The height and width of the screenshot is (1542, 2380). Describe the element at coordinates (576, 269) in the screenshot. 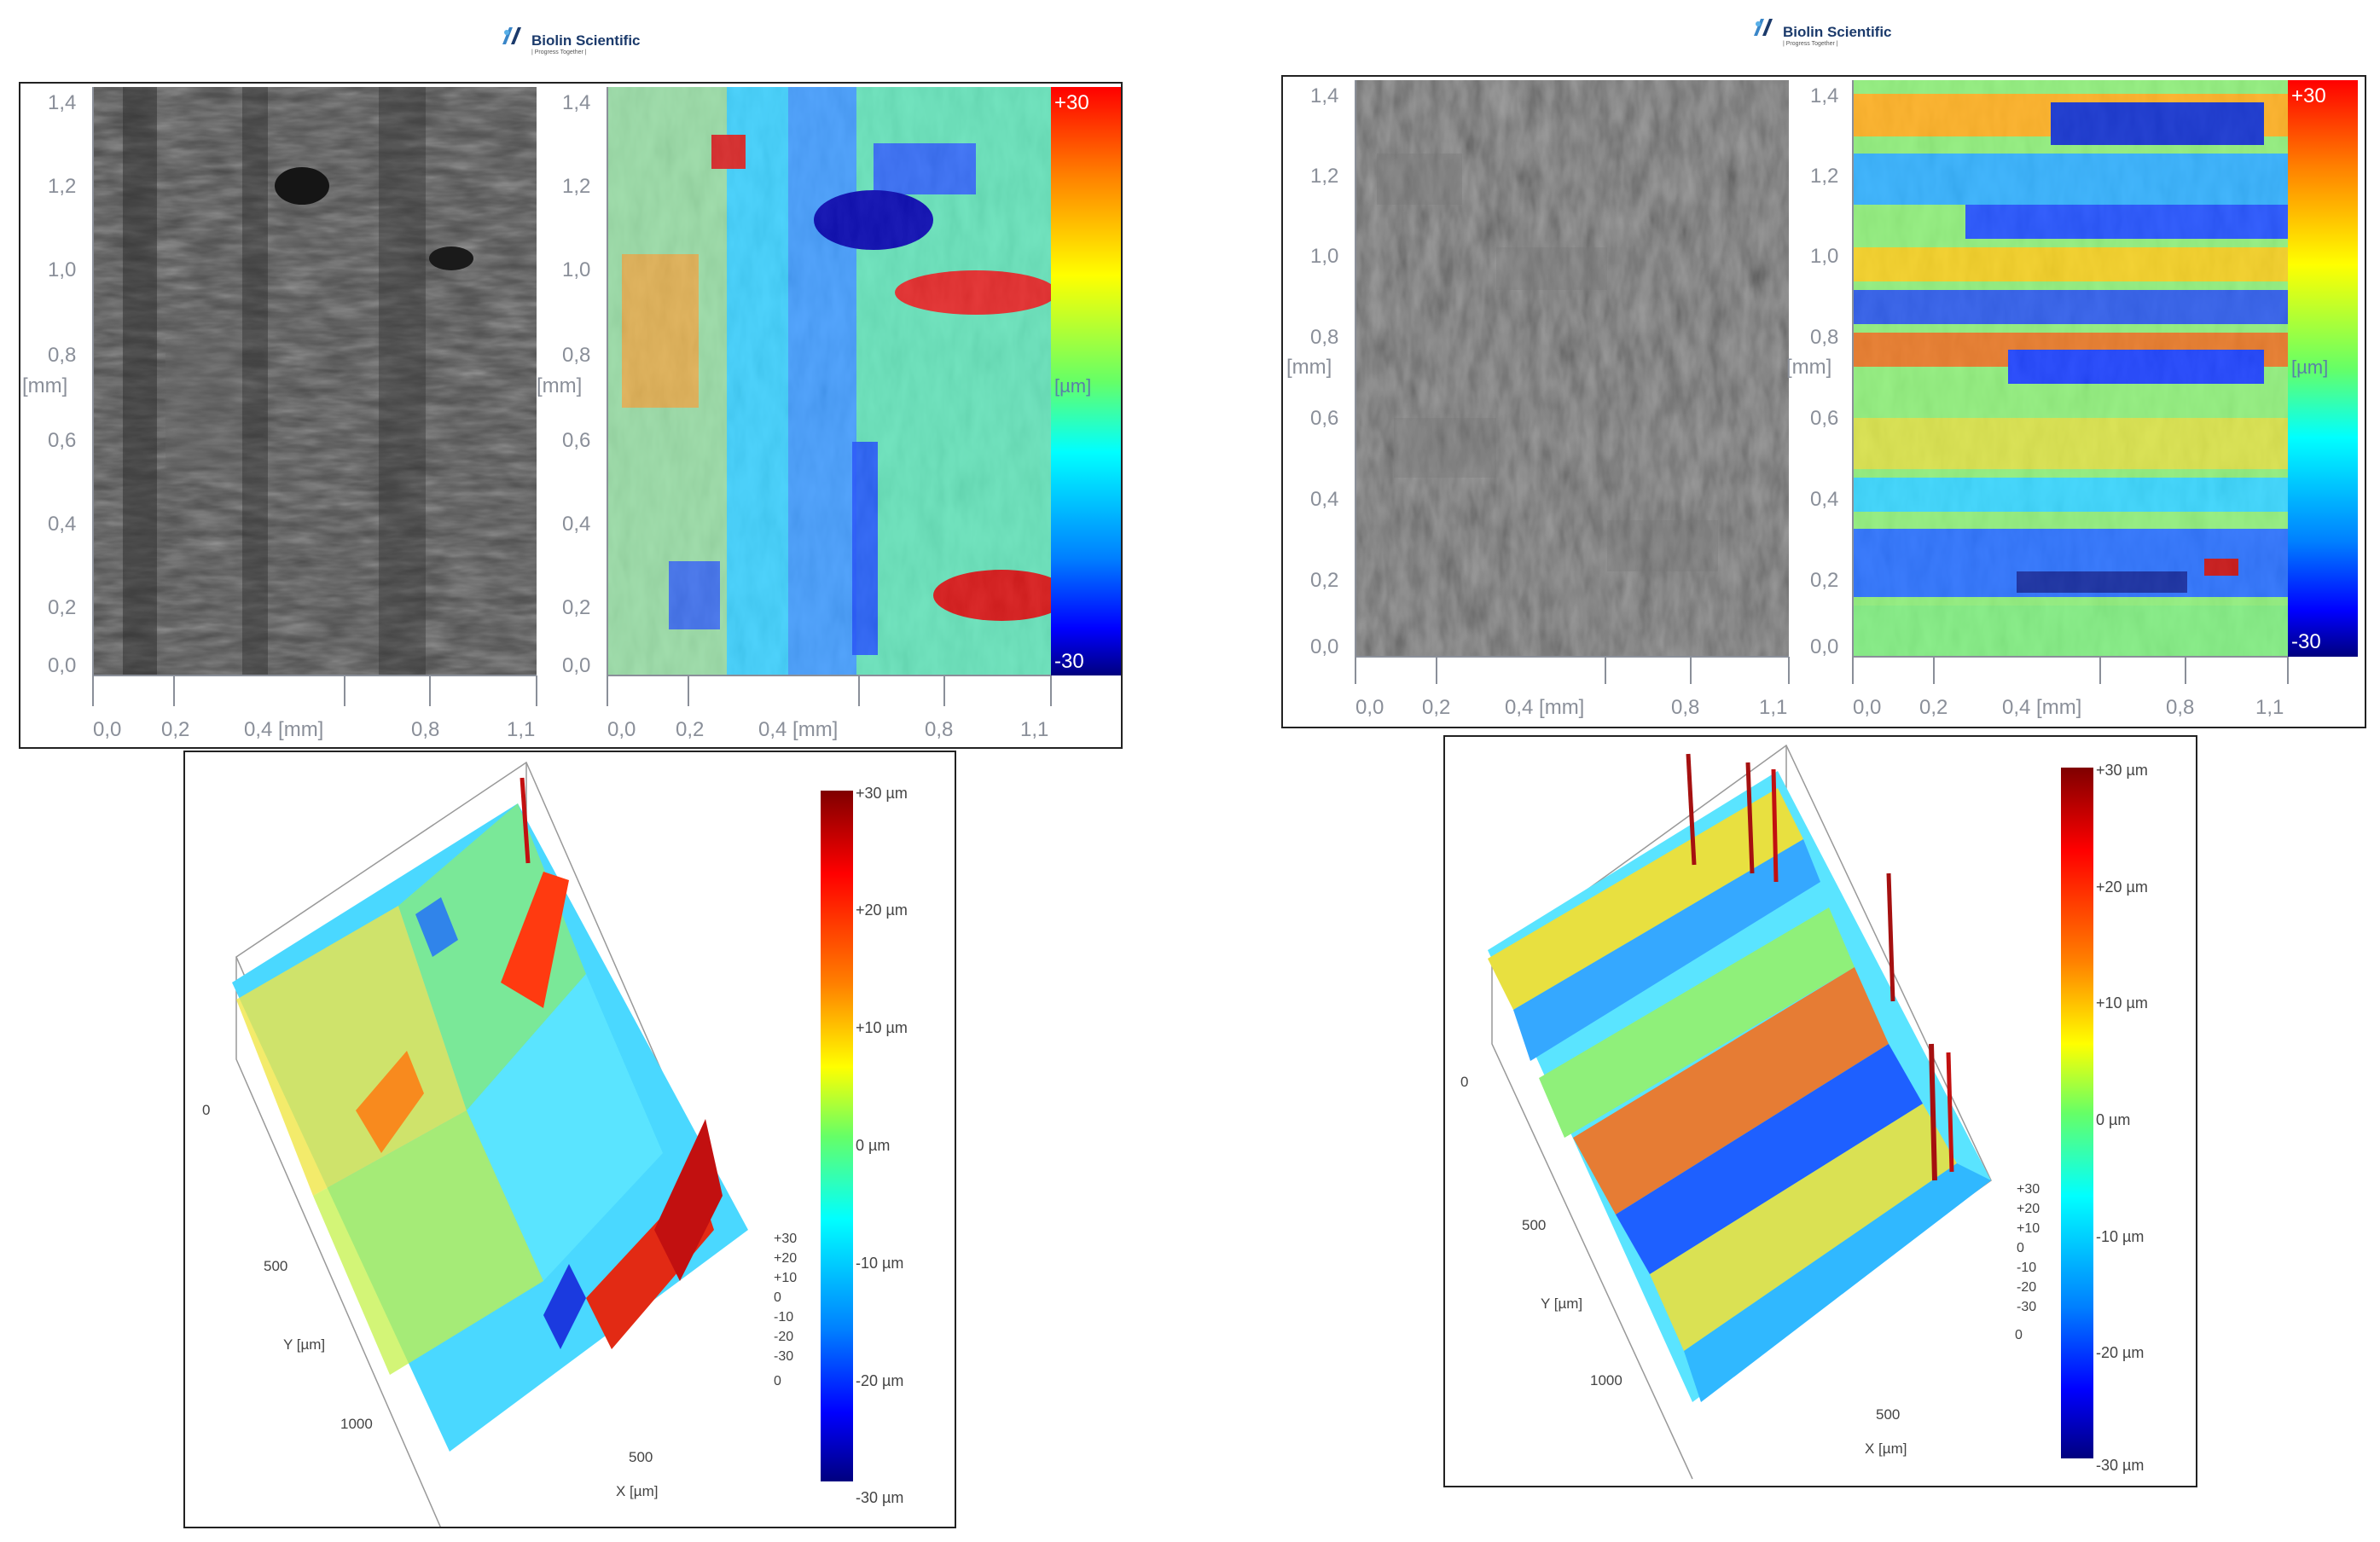

I see `y-tick: 1,0` at that location.